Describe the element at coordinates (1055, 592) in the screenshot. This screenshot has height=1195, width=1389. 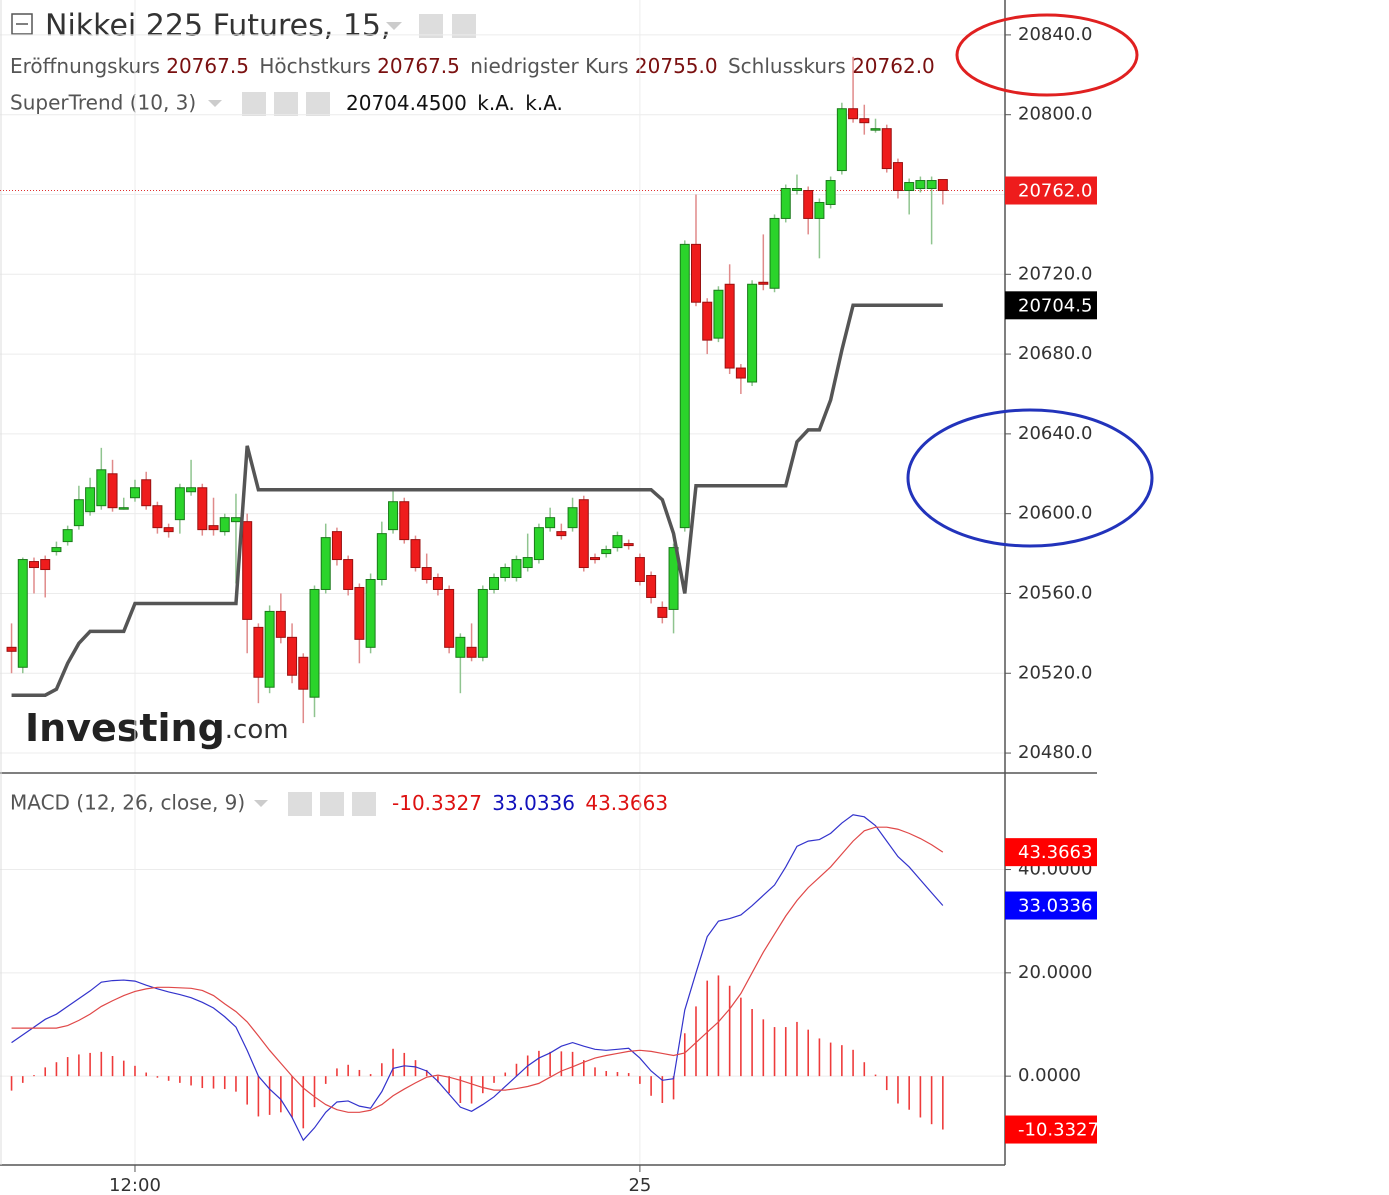
I see `y-tick-label: 20560.0` at that location.